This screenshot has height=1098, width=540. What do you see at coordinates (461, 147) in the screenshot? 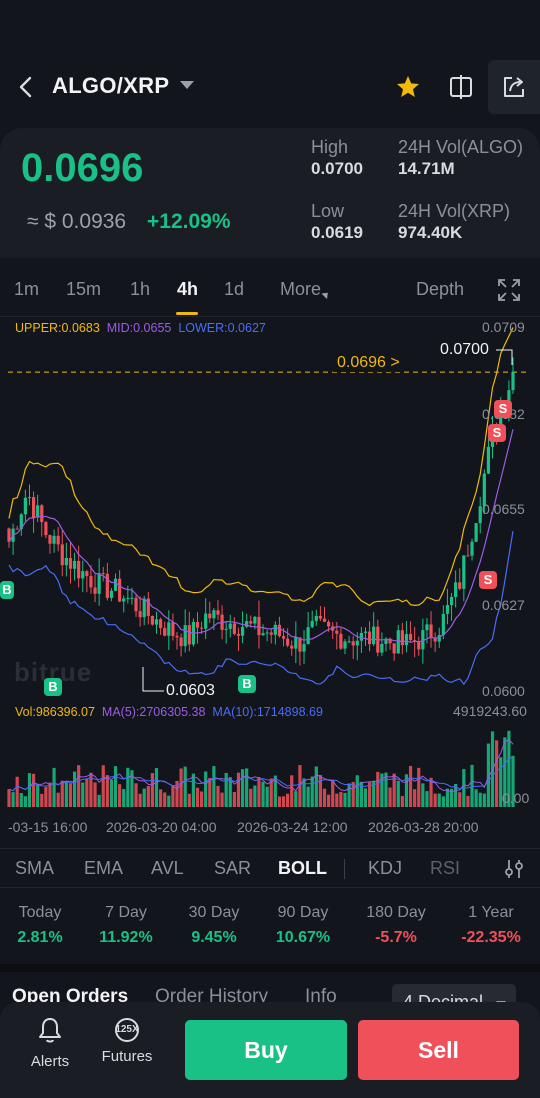
I see `vol-base-label: 24H Vol(ALGO)` at bounding box center [461, 147].